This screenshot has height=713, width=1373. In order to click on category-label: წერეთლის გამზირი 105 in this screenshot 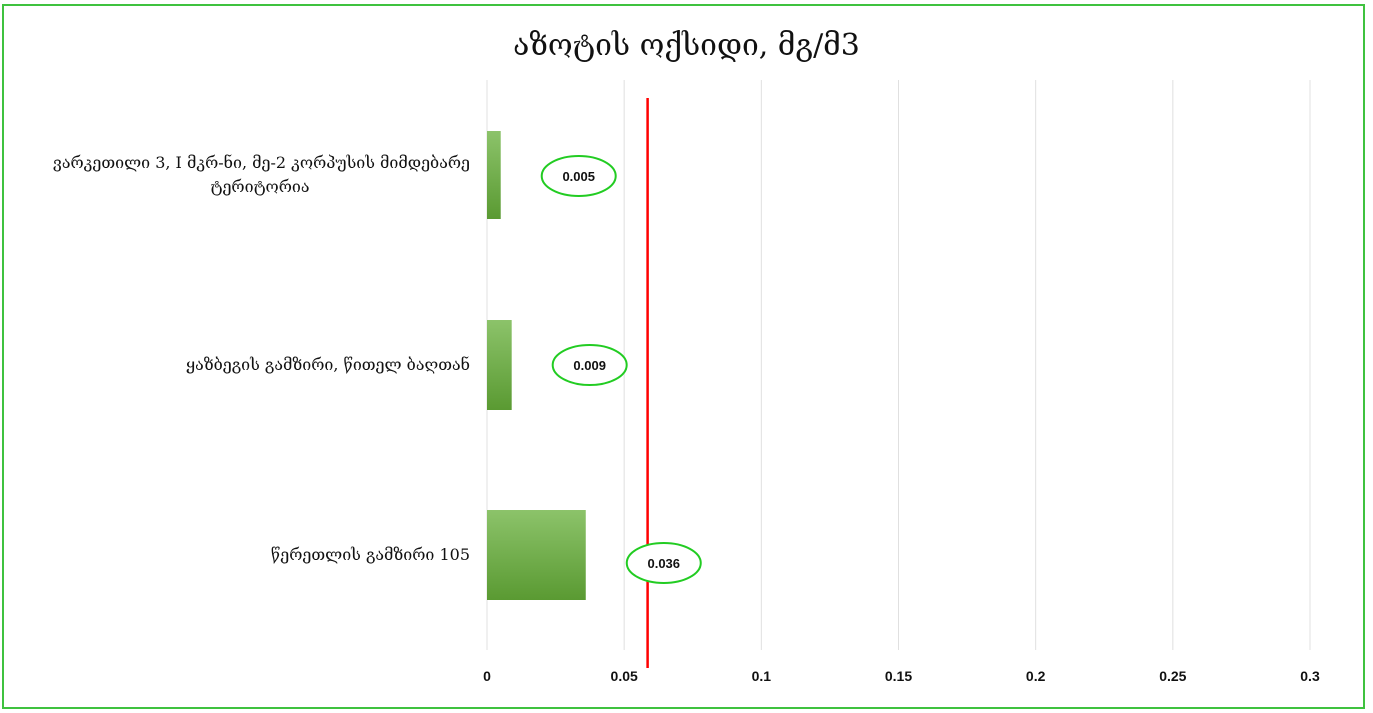, I will do `click(370, 554)`.